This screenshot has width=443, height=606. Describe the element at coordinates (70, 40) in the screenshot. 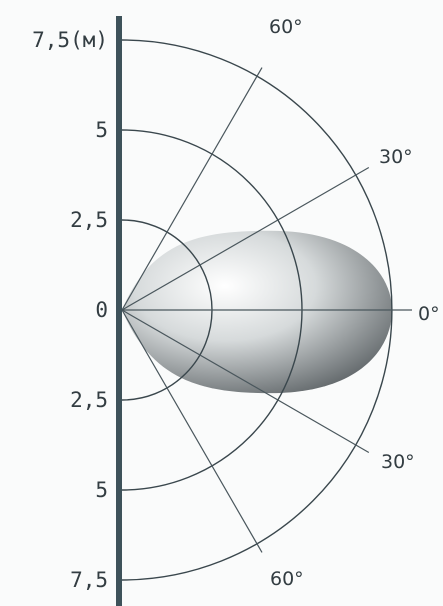

I see `distance-label: 7,5(м)` at that location.